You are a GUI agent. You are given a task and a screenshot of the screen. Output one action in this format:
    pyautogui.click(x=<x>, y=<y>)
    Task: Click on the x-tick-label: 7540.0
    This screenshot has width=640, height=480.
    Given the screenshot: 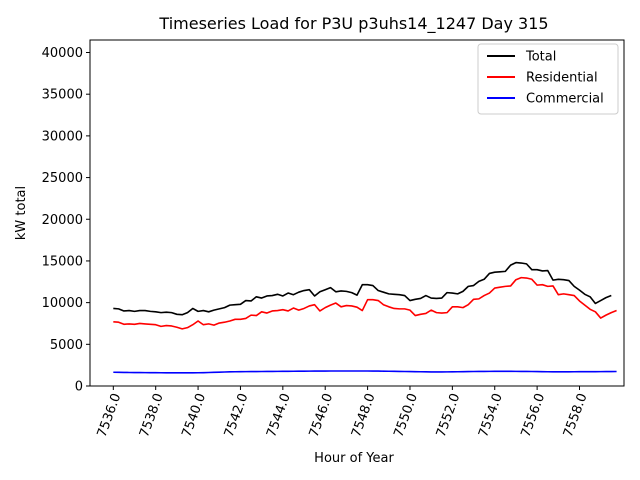 What is the action you would take?
    pyautogui.click(x=194, y=415)
    